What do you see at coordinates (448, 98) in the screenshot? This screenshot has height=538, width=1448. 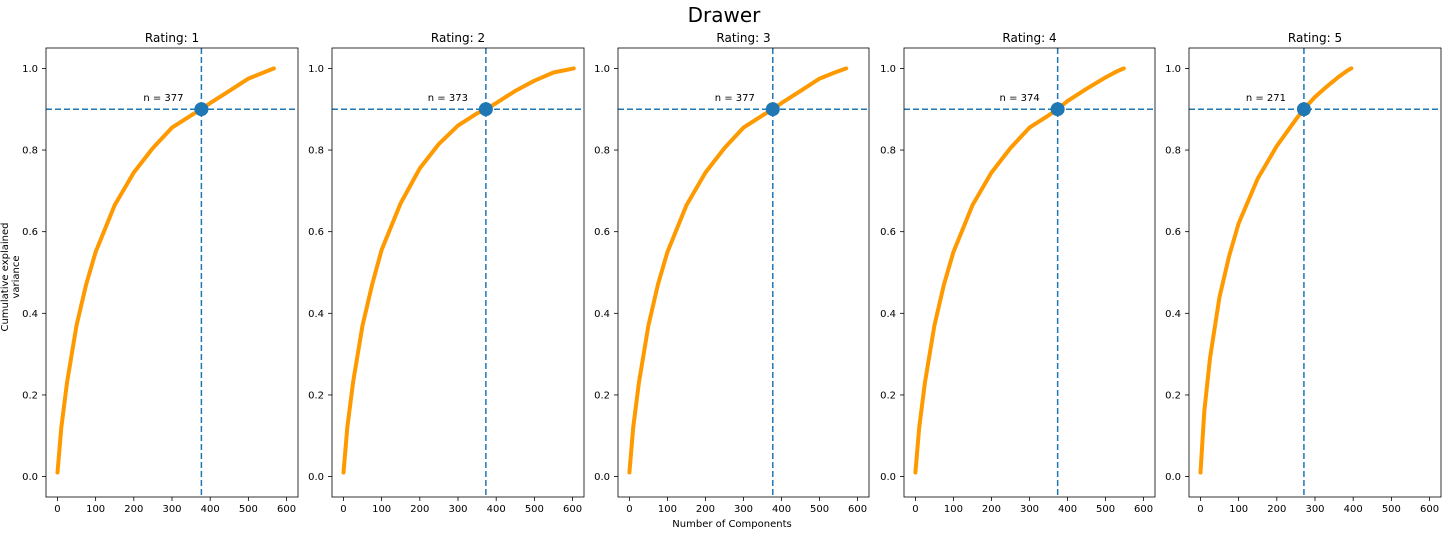 I see `n-annotation: n = 373` at bounding box center [448, 98].